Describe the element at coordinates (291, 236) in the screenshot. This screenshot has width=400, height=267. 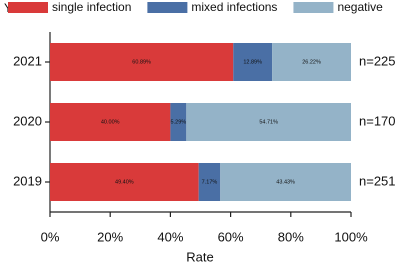
I see `x-tick-label: 80%` at that location.